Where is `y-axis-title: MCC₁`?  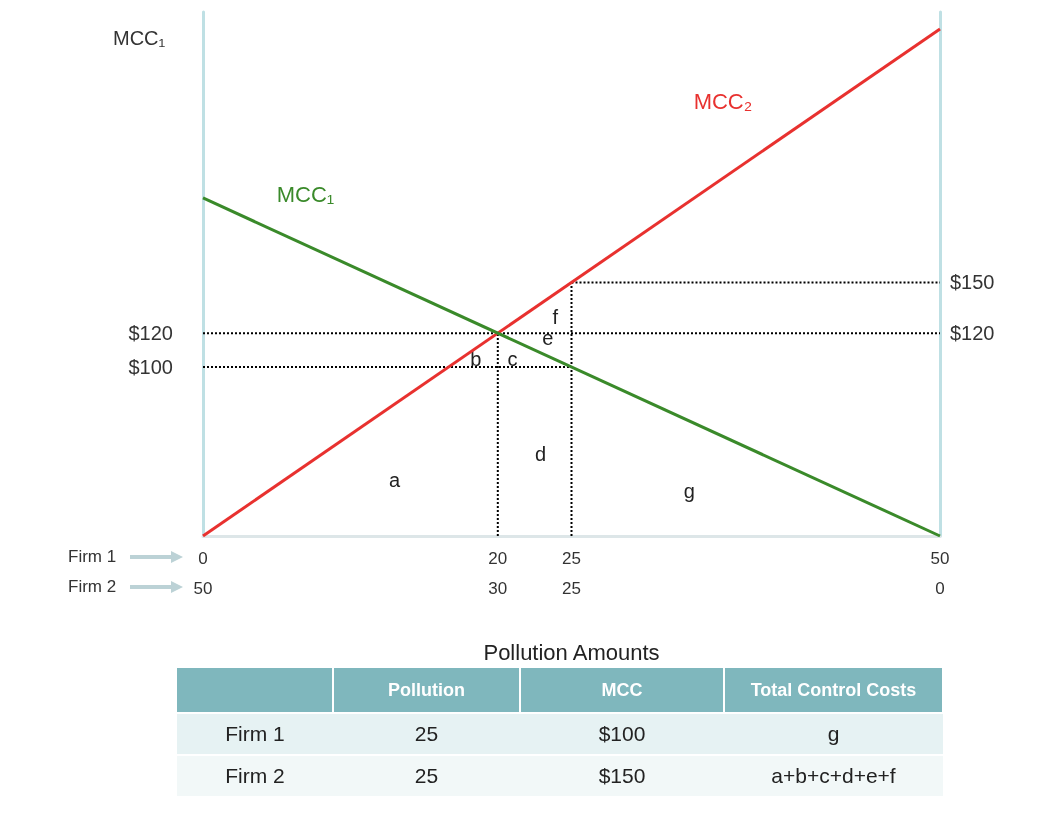
y-axis-title: MCC₁ is located at coordinates (139, 38).